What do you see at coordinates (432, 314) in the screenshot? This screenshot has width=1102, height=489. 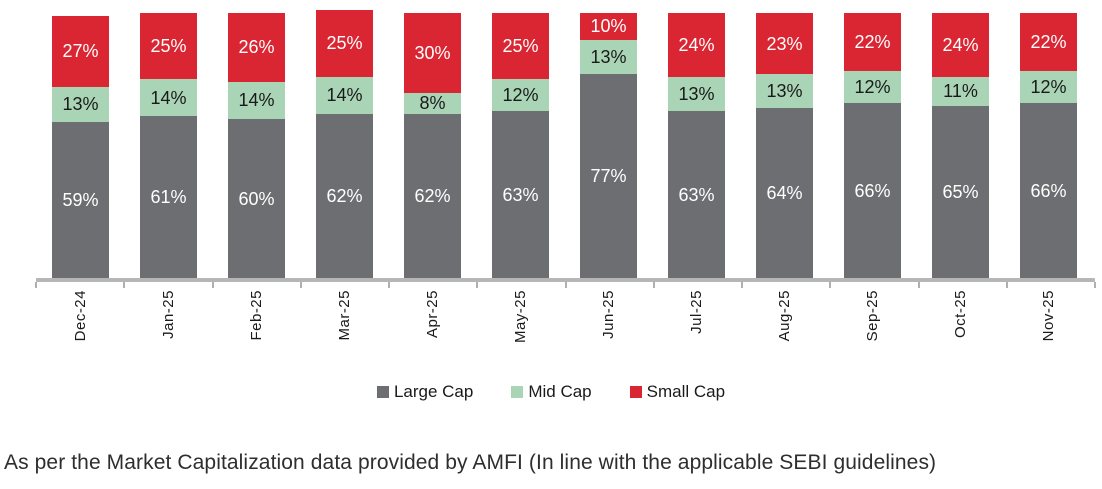 I see `x-label-apr-25: Apr-25` at bounding box center [432, 314].